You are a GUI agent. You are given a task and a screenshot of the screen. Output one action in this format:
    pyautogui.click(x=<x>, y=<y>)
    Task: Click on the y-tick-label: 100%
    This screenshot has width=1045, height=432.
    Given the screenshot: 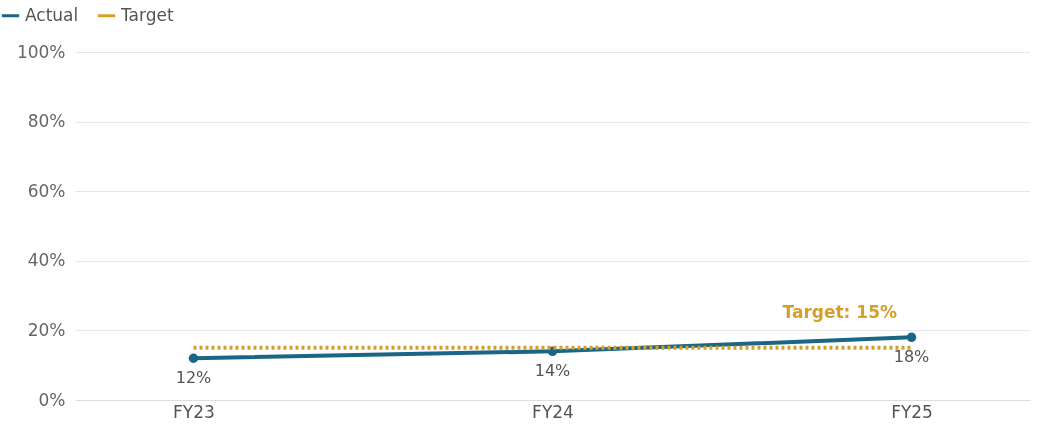 What is the action you would take?
    pyautogui.click(x=41, y=51)
    